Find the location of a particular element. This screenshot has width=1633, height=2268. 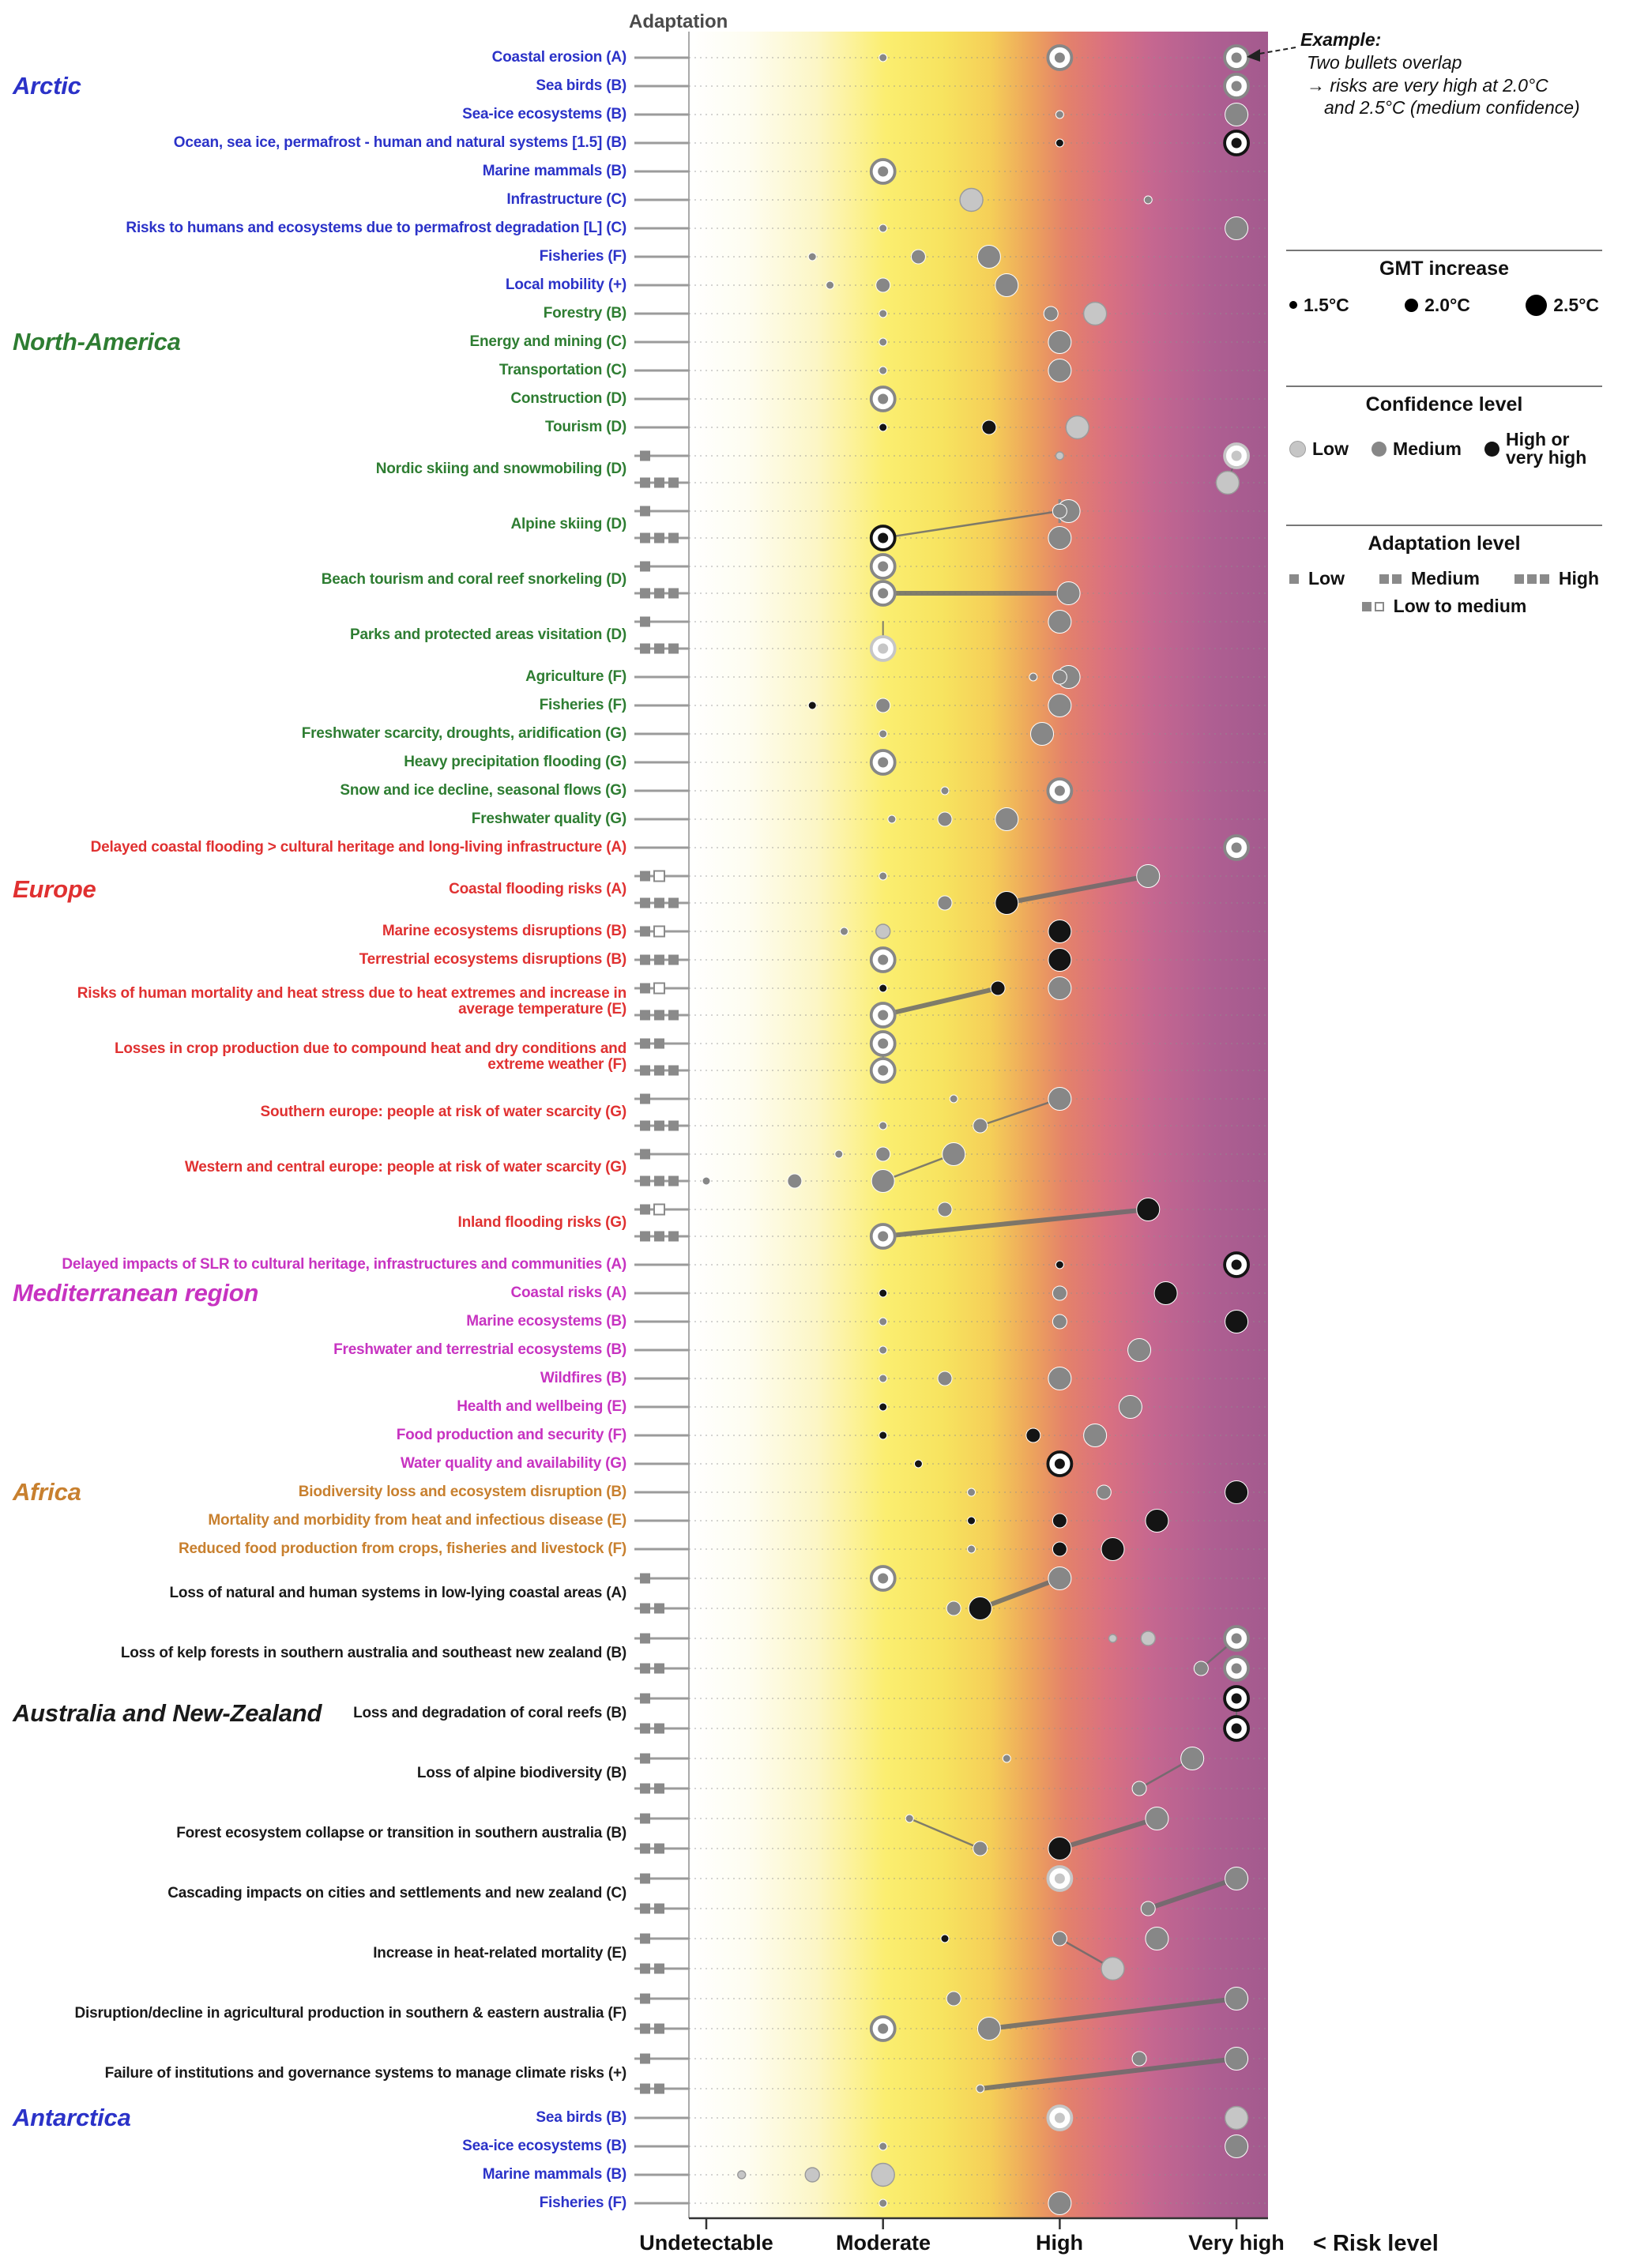

legend-example-line1: Two bullets overlap is located at coordinates (1384, 62).